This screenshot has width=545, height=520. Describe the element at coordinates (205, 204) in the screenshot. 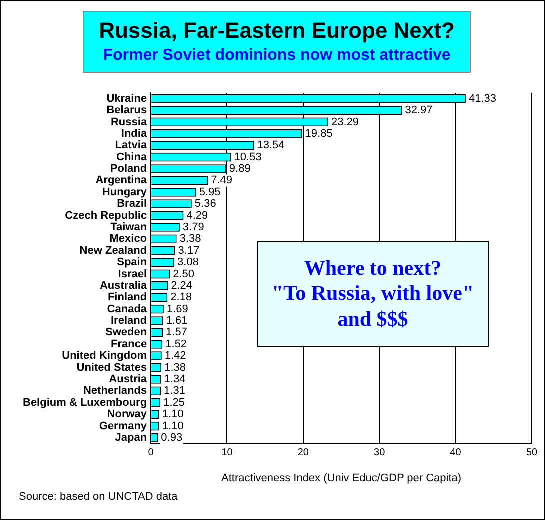

I see `data-label: 5.36` at that location.